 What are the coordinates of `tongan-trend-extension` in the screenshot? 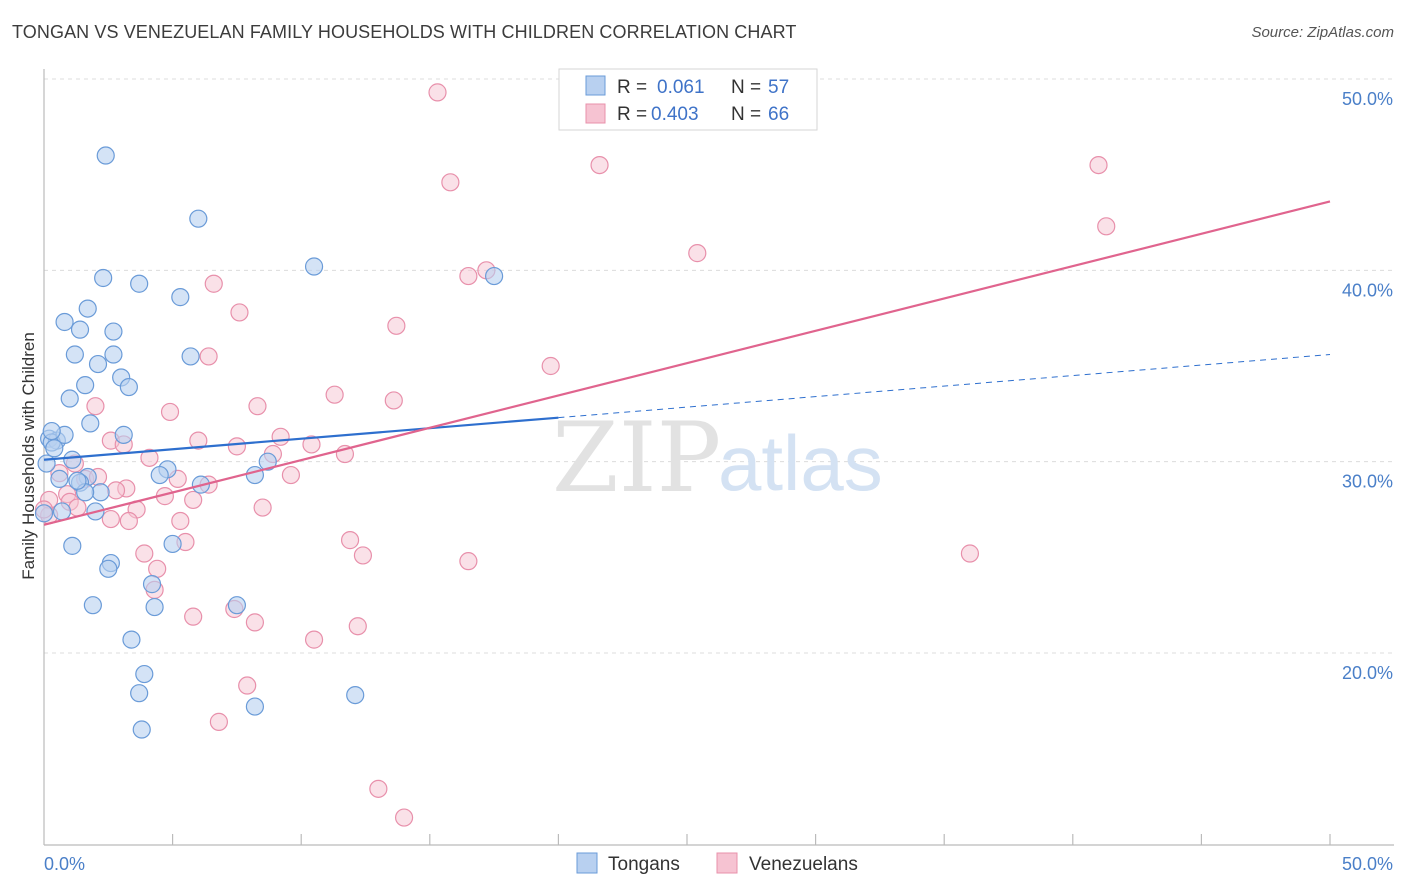 It's located at (944, 386).